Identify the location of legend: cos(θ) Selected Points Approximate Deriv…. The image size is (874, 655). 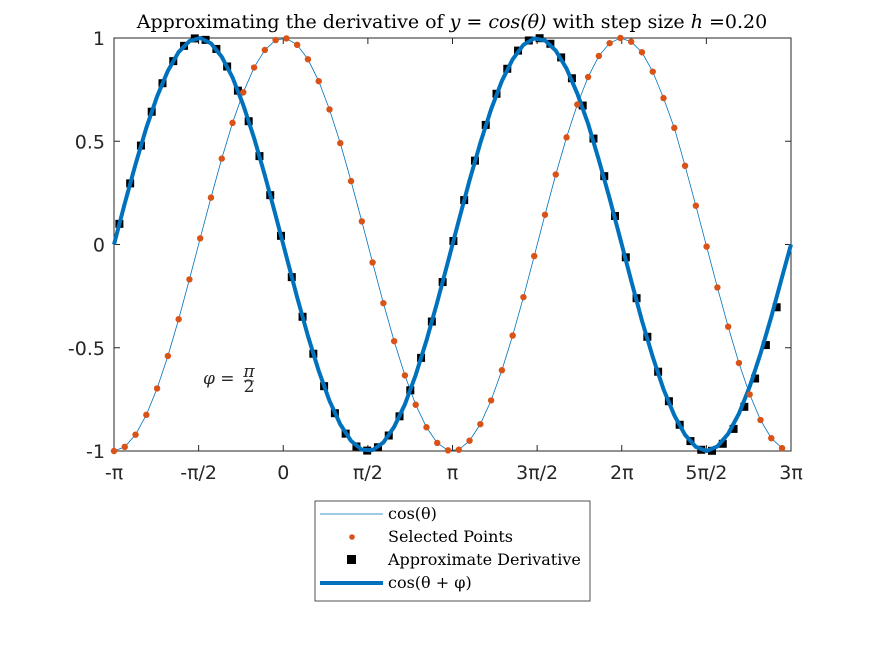
(452, 551).